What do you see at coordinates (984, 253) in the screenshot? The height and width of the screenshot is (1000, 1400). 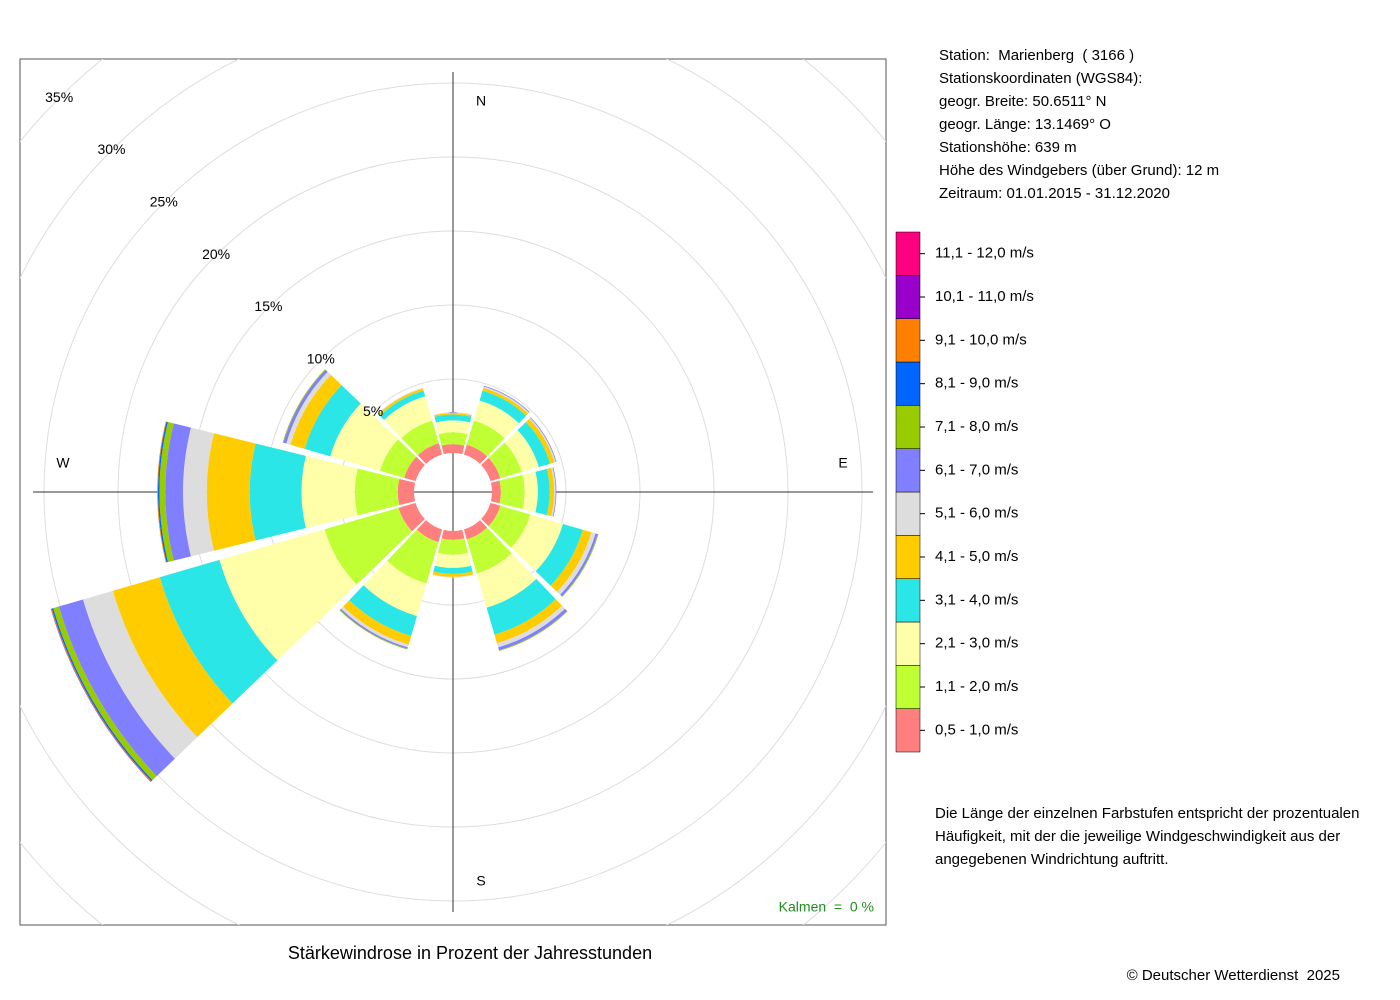 I see `legend-label: 11,1 - 12,0 m/s` at bounding box center [984, 253].